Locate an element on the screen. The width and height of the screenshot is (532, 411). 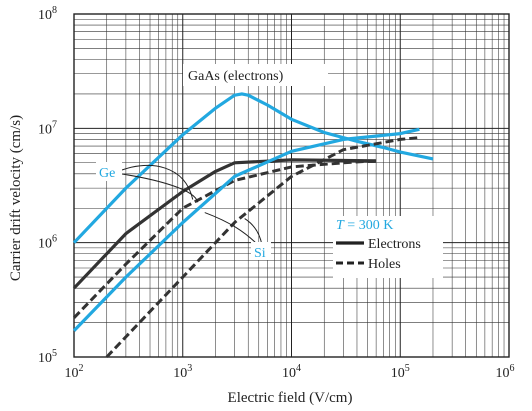
ge-electrons-pointer is located at coordinates (157, 182).